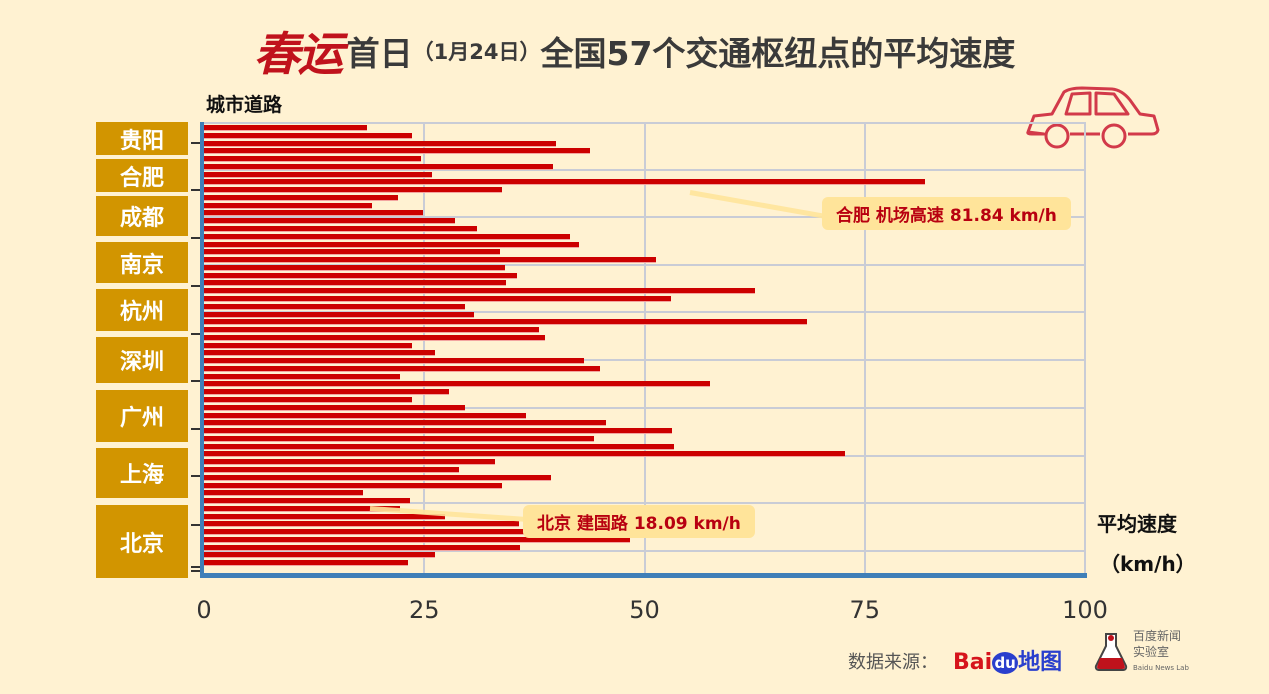 This screenshot has width=1269, height=694. I want to click on title-main-2: 全国57个交通枢纽点的平均速度, so click(778, 53).